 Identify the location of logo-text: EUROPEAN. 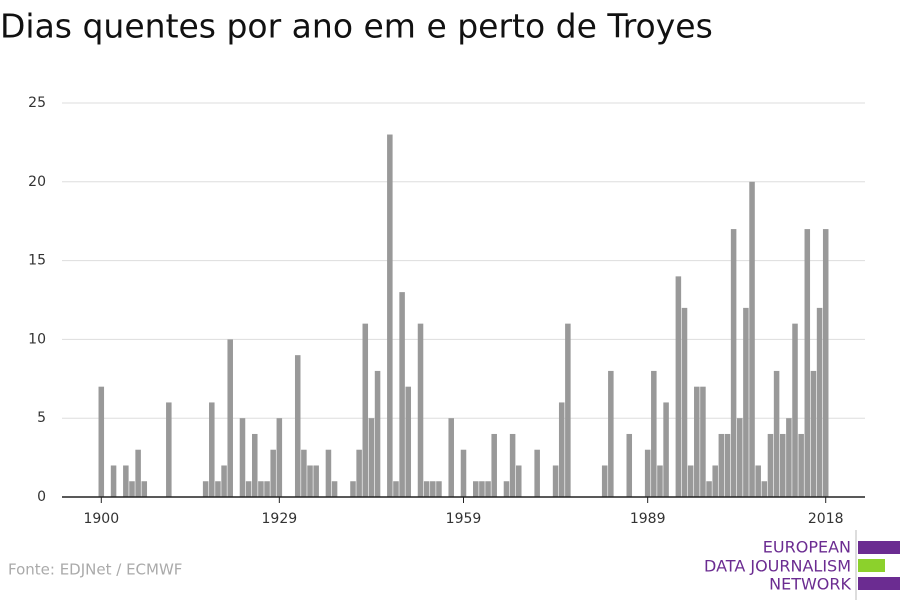
(807, 547).